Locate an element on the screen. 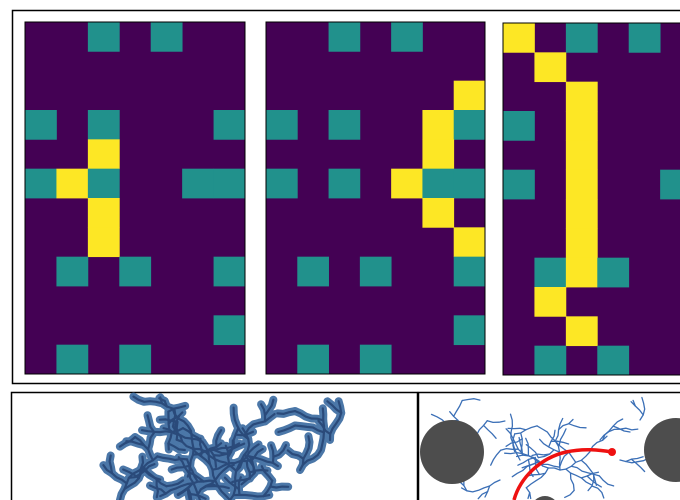  obstacle-disc-right is located at coordinates (662, 450).